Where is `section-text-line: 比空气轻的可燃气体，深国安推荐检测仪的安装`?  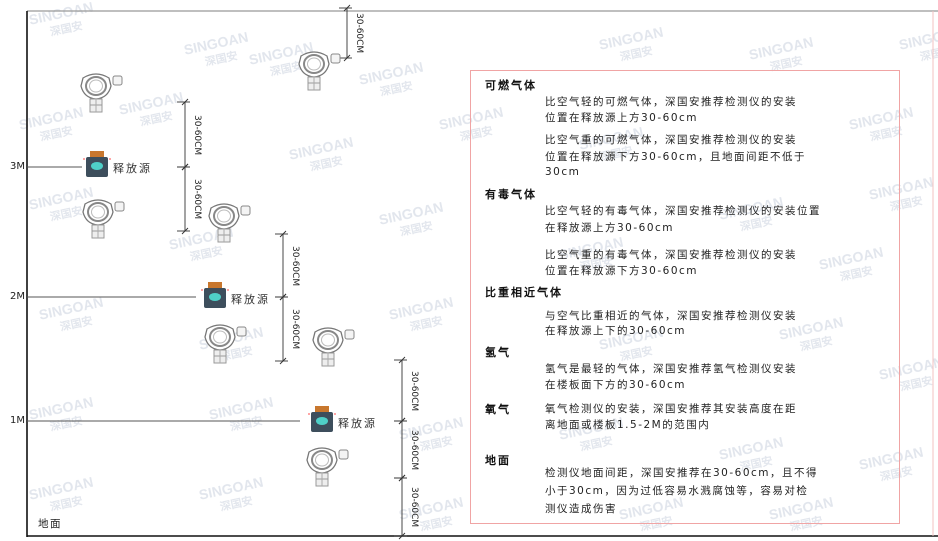 section-text-line: 比空气轻的可燃气体，深国安推荐检测仪的安装 is located at coordinates (671, 102).